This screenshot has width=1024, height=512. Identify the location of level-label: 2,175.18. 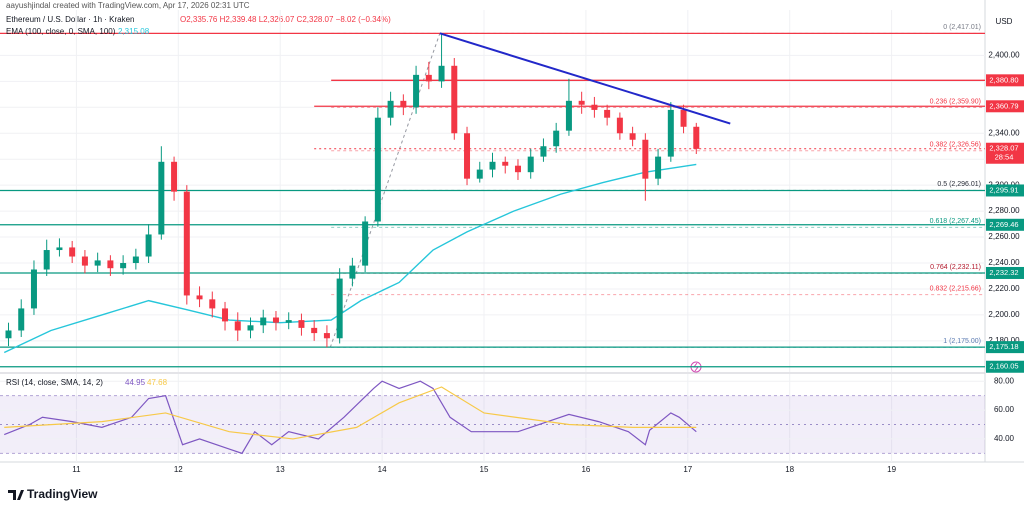
(1003, 346).